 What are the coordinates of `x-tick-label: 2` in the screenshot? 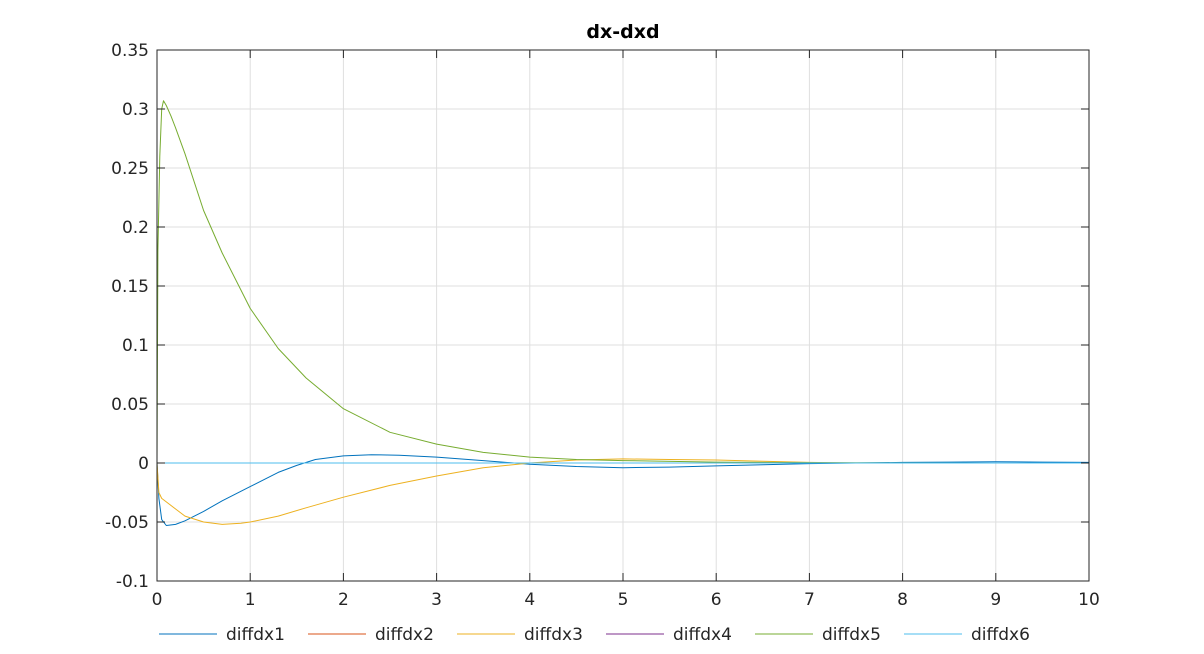 It's located at (343, 600).